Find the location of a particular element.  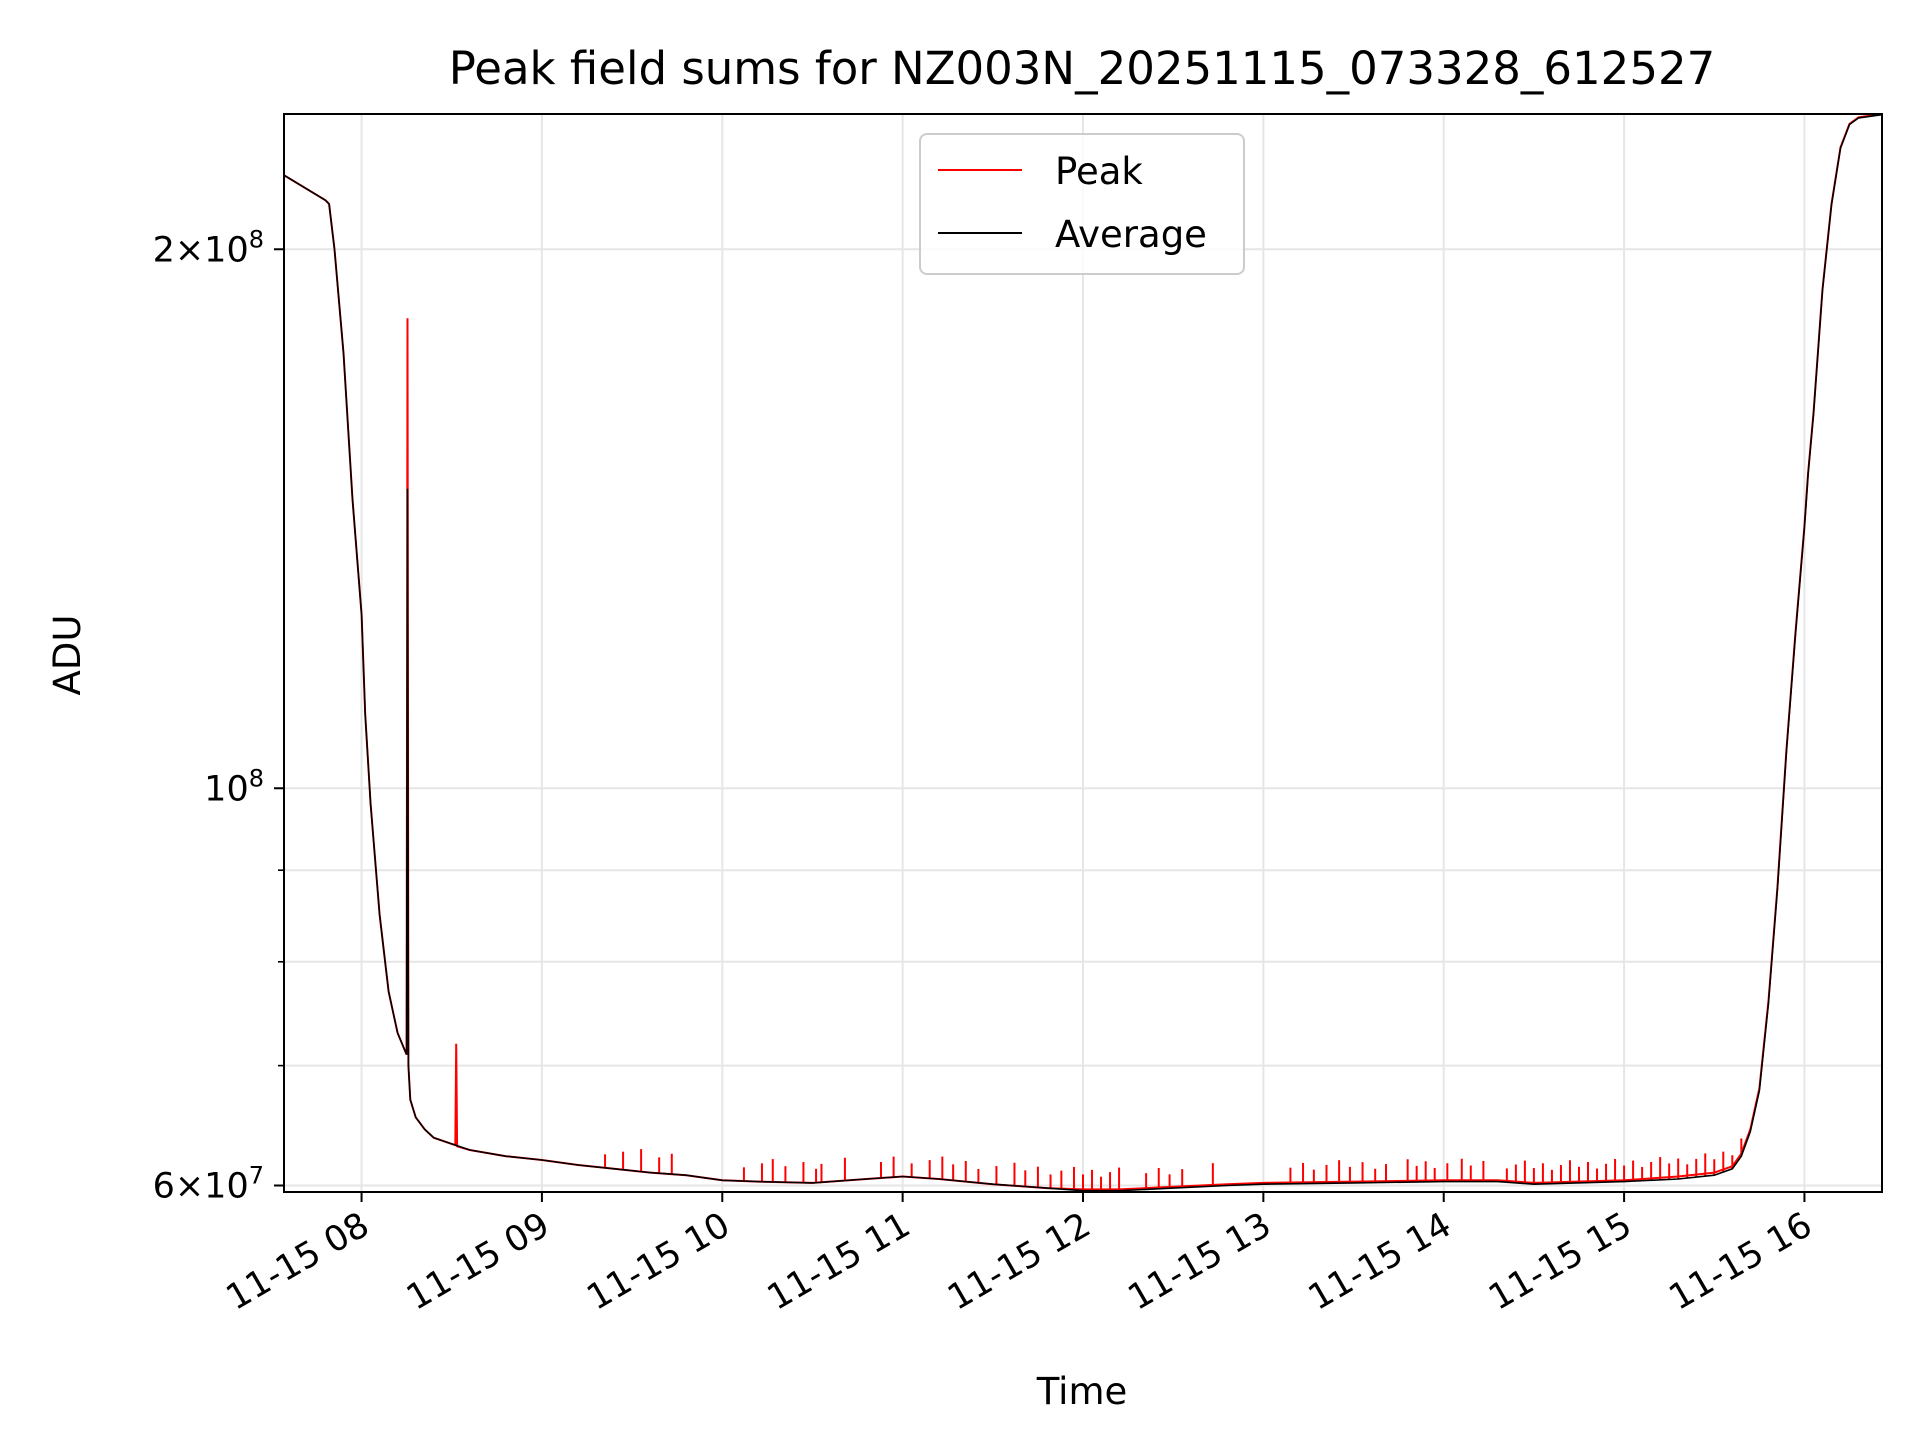

x-tick-label: 11-15 10 is located at coordinates (658, 1261).